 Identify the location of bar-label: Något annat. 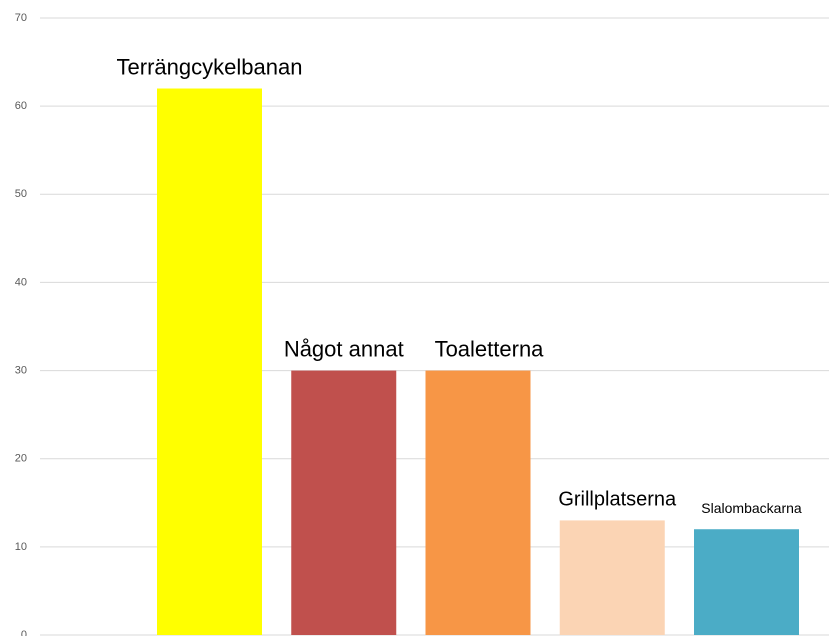
(344, 348).